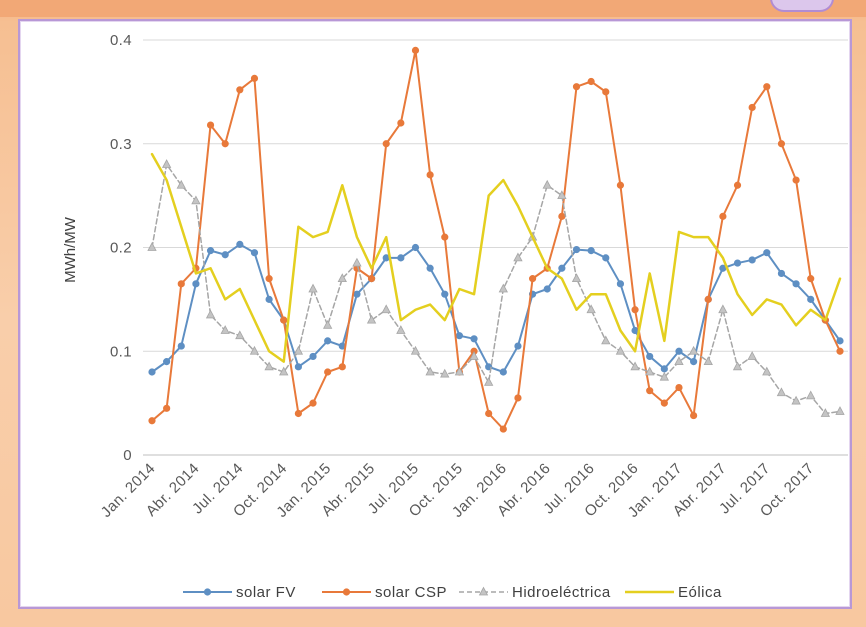 This screenshot has width=866, height=627. Describe the element at coordinates (561, 592) in the screenshot. I see `legend-label: Hidroeléctrica` at that location.